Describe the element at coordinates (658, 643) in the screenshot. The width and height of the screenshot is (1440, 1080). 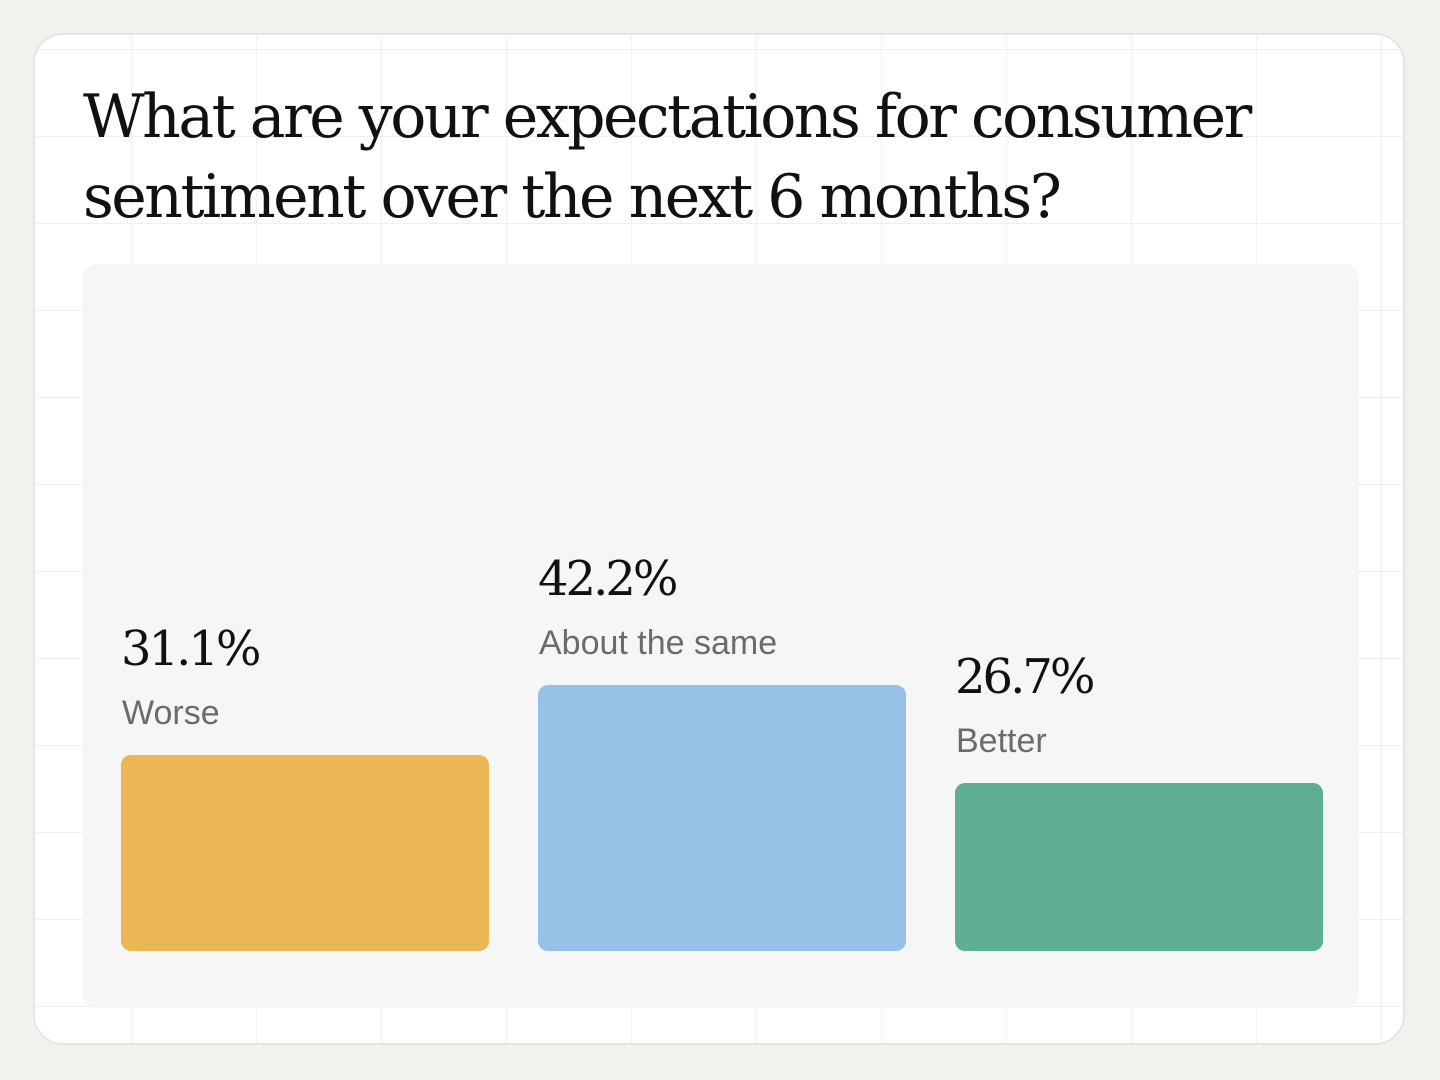
I see `category-label: About the same` at that location.